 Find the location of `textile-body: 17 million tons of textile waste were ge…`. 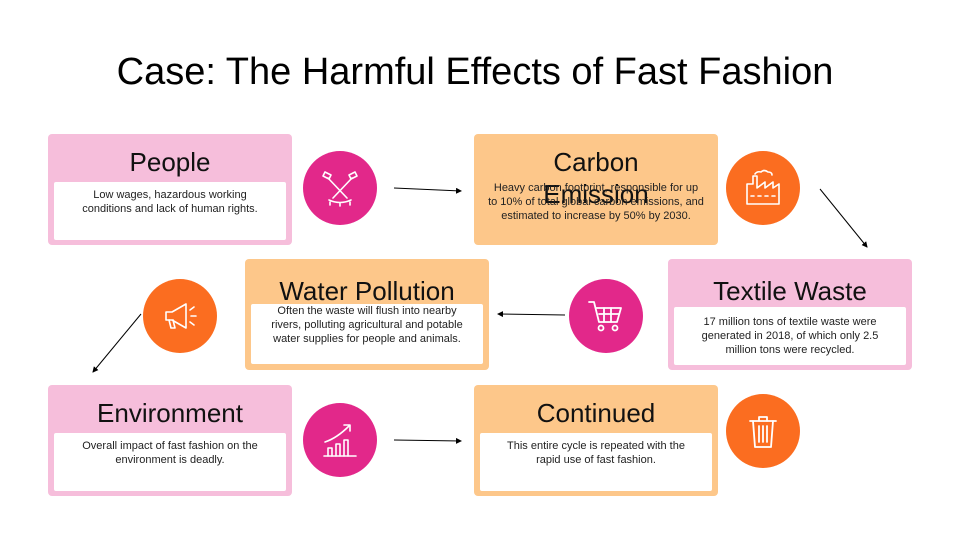

textile-body: 17 million tons of textile waste were ge… is located at coordinates (790, 336).